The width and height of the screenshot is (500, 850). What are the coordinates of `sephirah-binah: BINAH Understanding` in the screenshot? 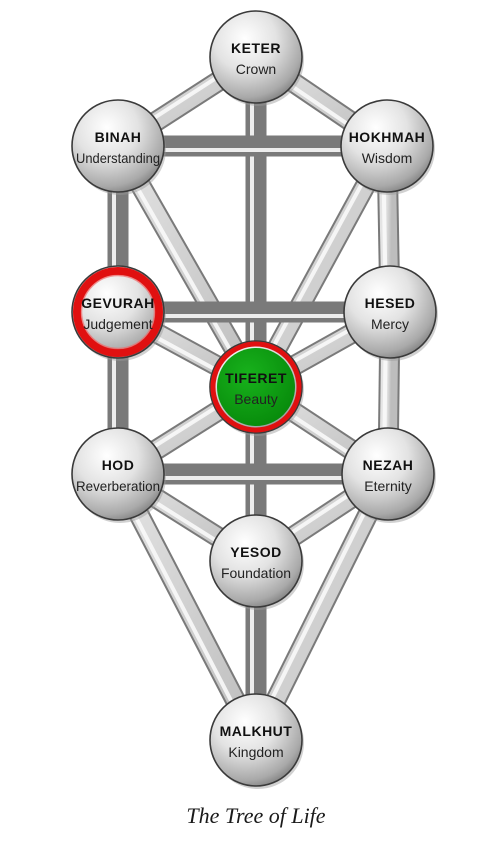 It's located at (118, 147).